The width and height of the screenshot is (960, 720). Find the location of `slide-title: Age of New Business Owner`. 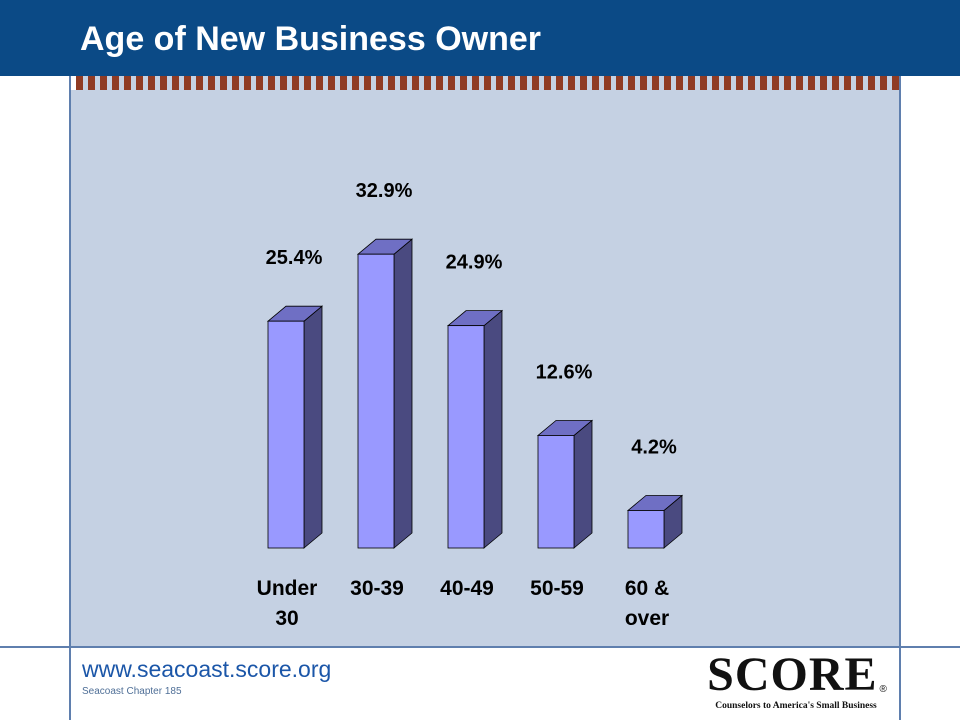

slide-title: Age of New Business Owner is located at coordinates (310, 39).